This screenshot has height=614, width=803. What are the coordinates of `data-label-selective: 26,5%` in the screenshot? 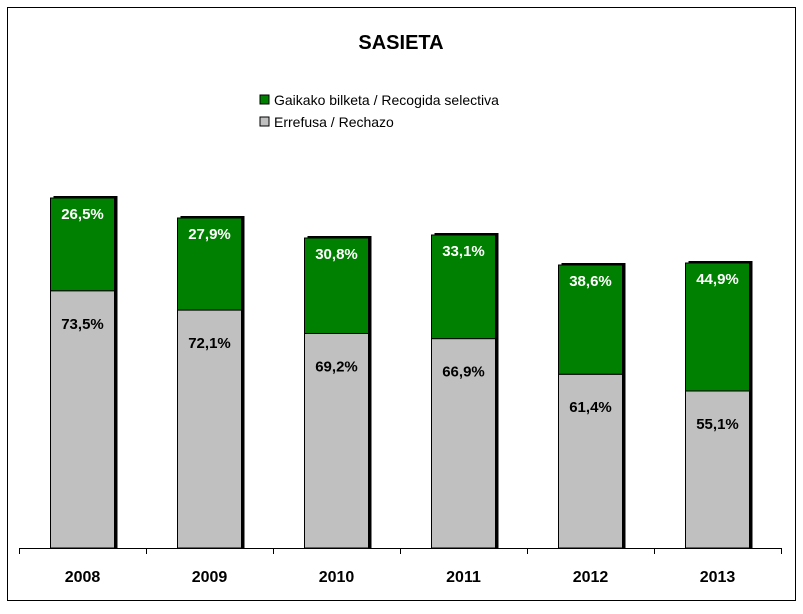 It's located at (82, 214).